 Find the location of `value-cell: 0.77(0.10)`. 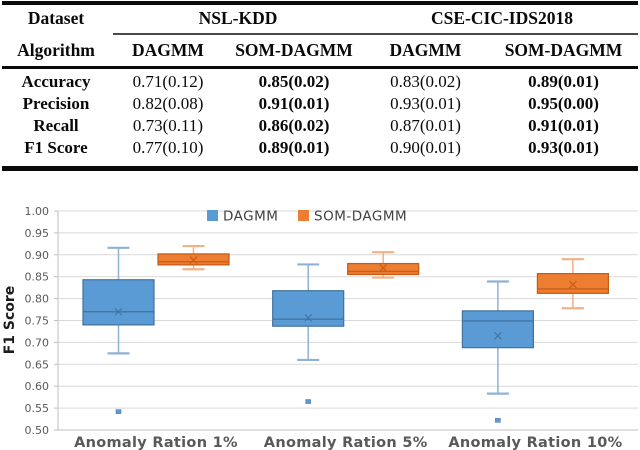

value-cell: 0.77(0.10) is located at coordinates (168, 147).